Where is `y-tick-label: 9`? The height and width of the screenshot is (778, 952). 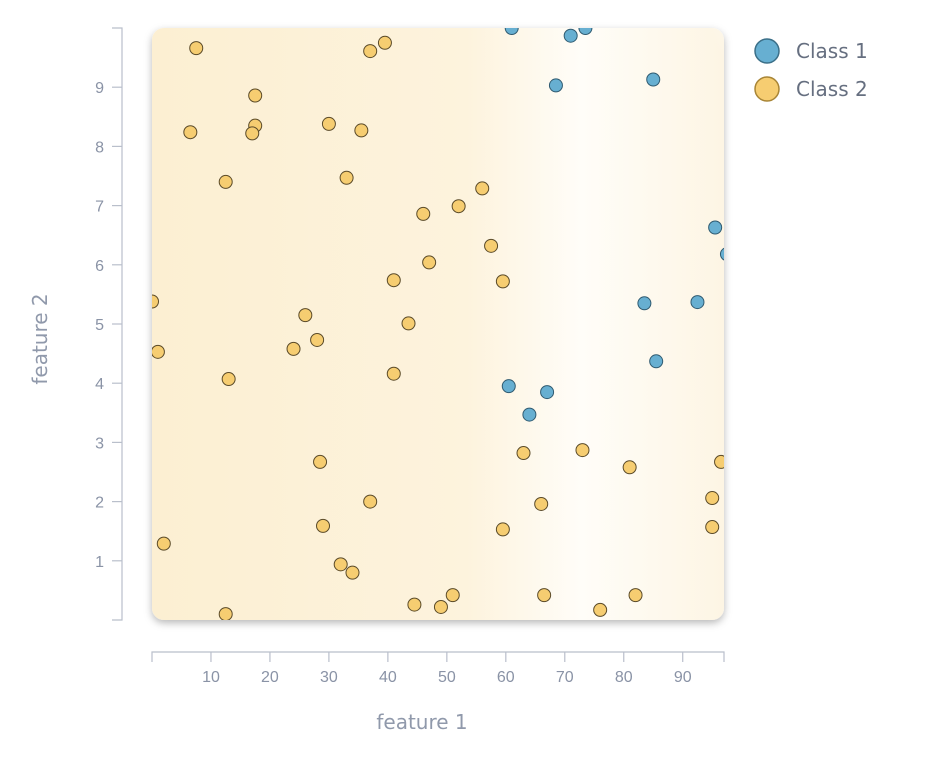 y-tick-label: 9 is located at coordinates (99, 88).